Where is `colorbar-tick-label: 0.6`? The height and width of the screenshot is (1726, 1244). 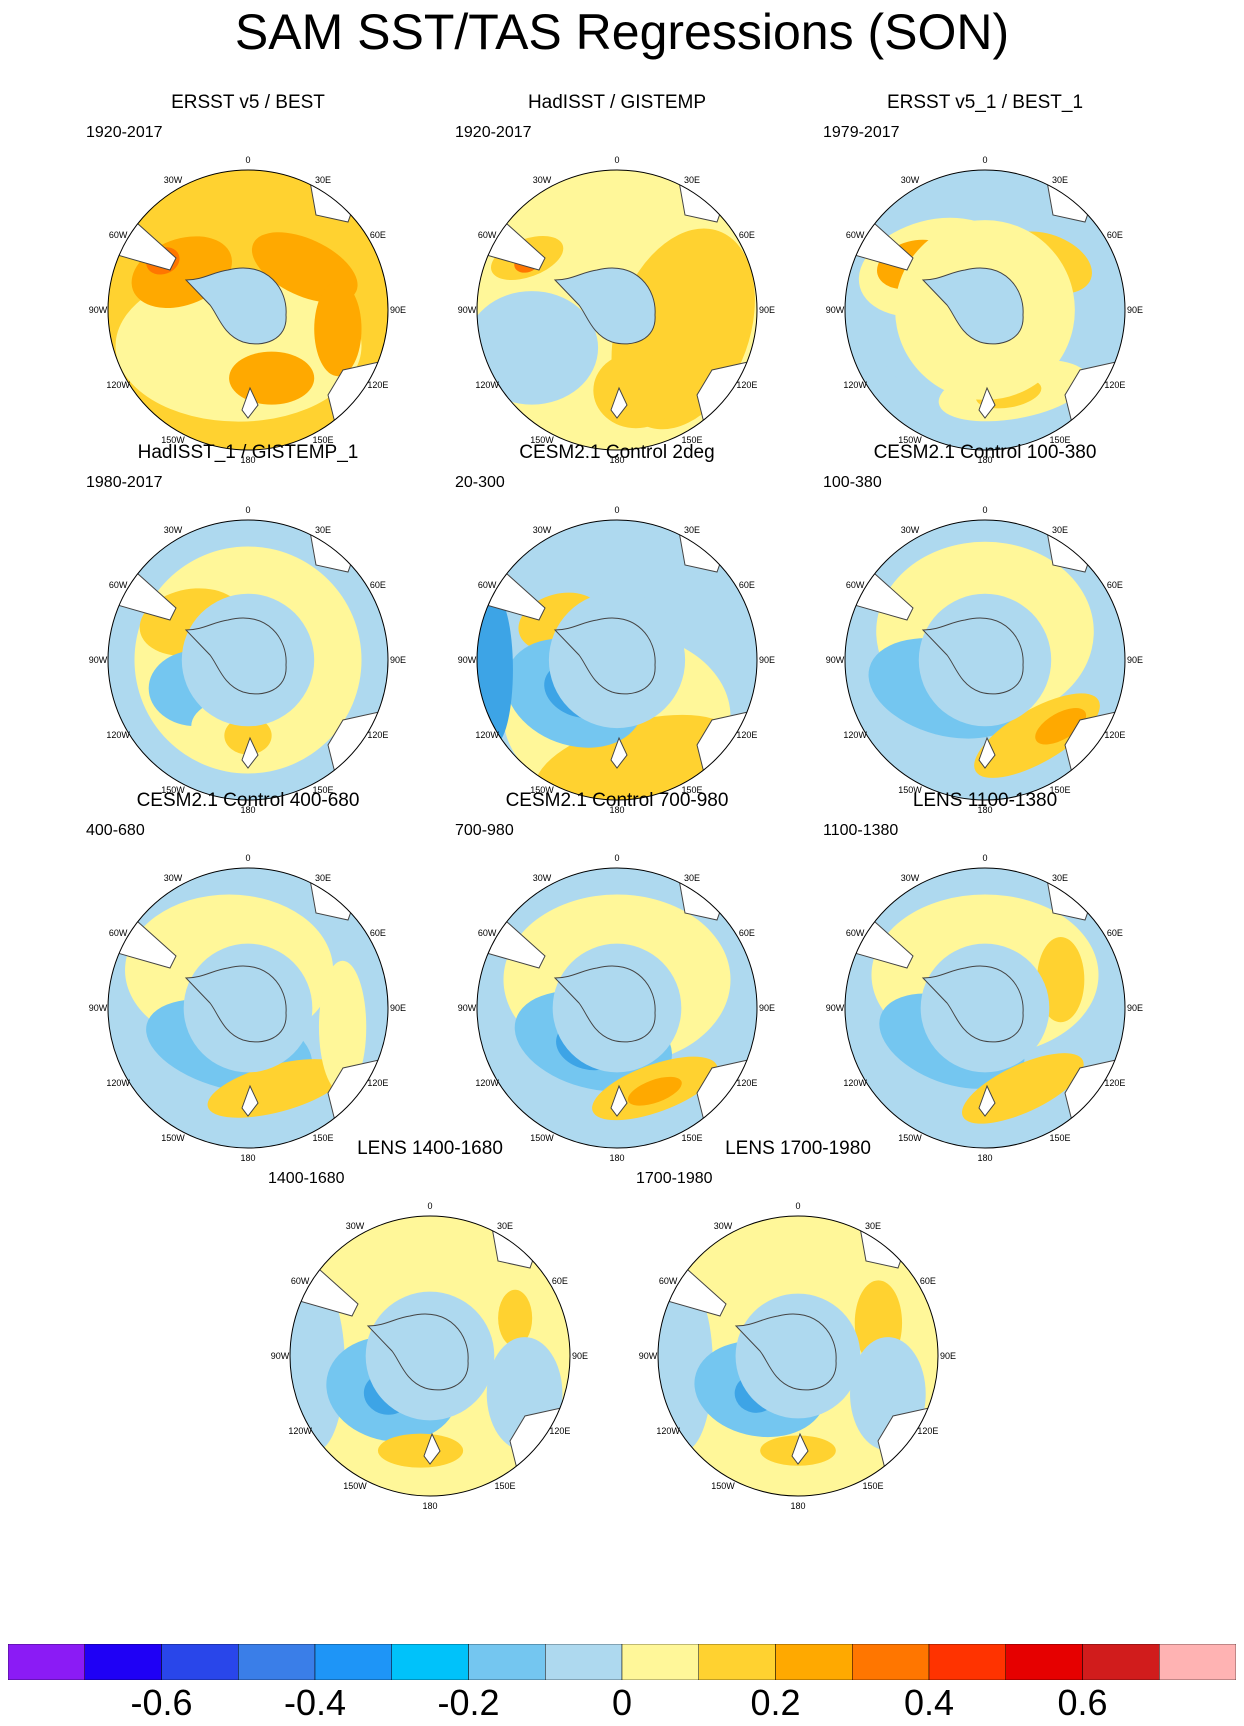 colorbar-tick-label: 0.6 is located at coordinates (1082, 1702).